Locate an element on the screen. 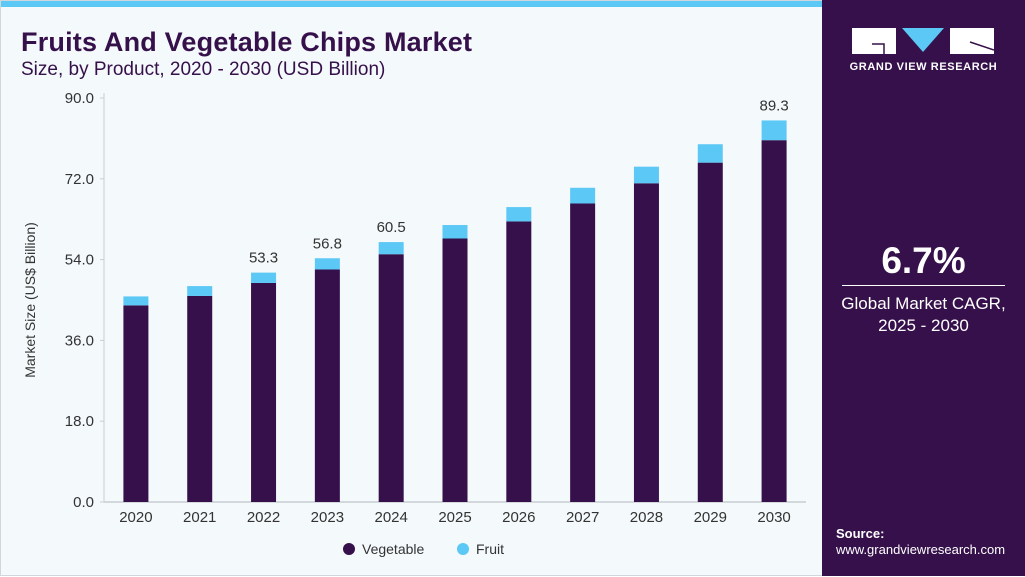  x-tick-label: 2020 is located at coordinates (135, 517).